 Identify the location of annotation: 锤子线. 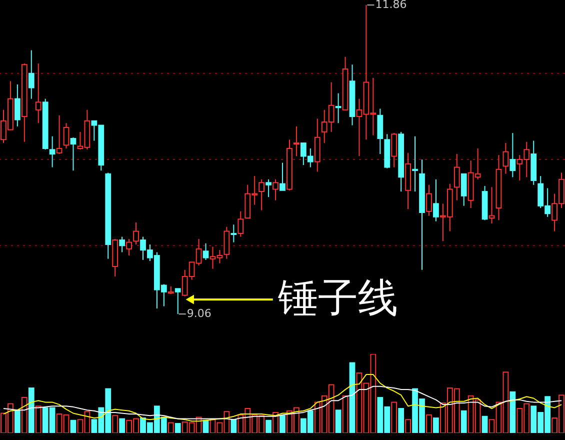
(337, 299).